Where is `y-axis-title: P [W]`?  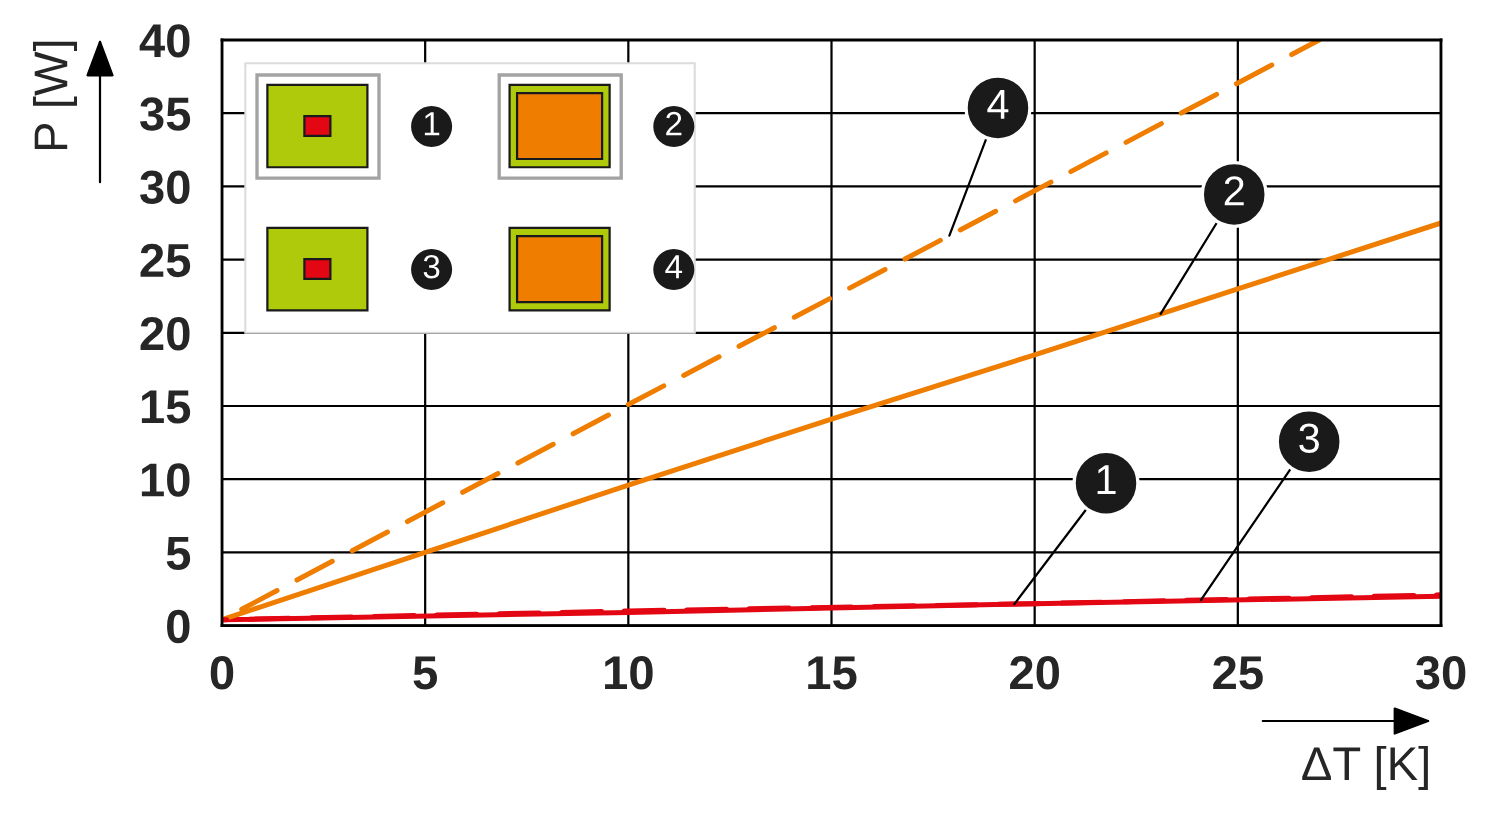
y-axis-title: P [W] is located at coordinates (55, 95).